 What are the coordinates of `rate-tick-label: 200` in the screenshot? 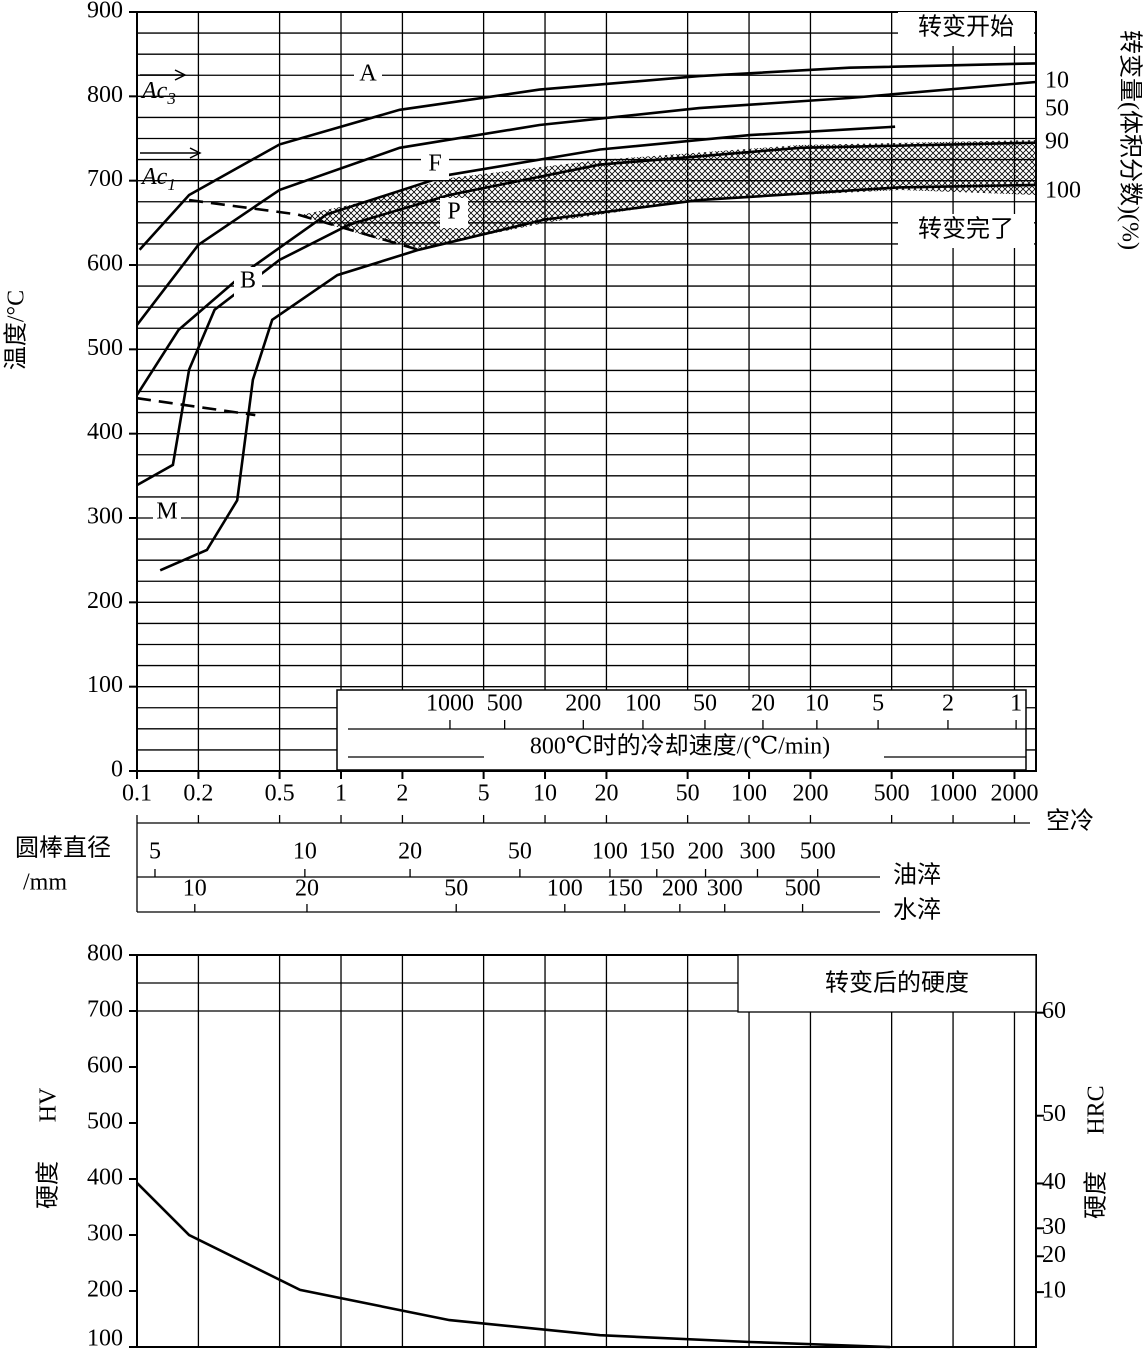 It's located at (583, 704).